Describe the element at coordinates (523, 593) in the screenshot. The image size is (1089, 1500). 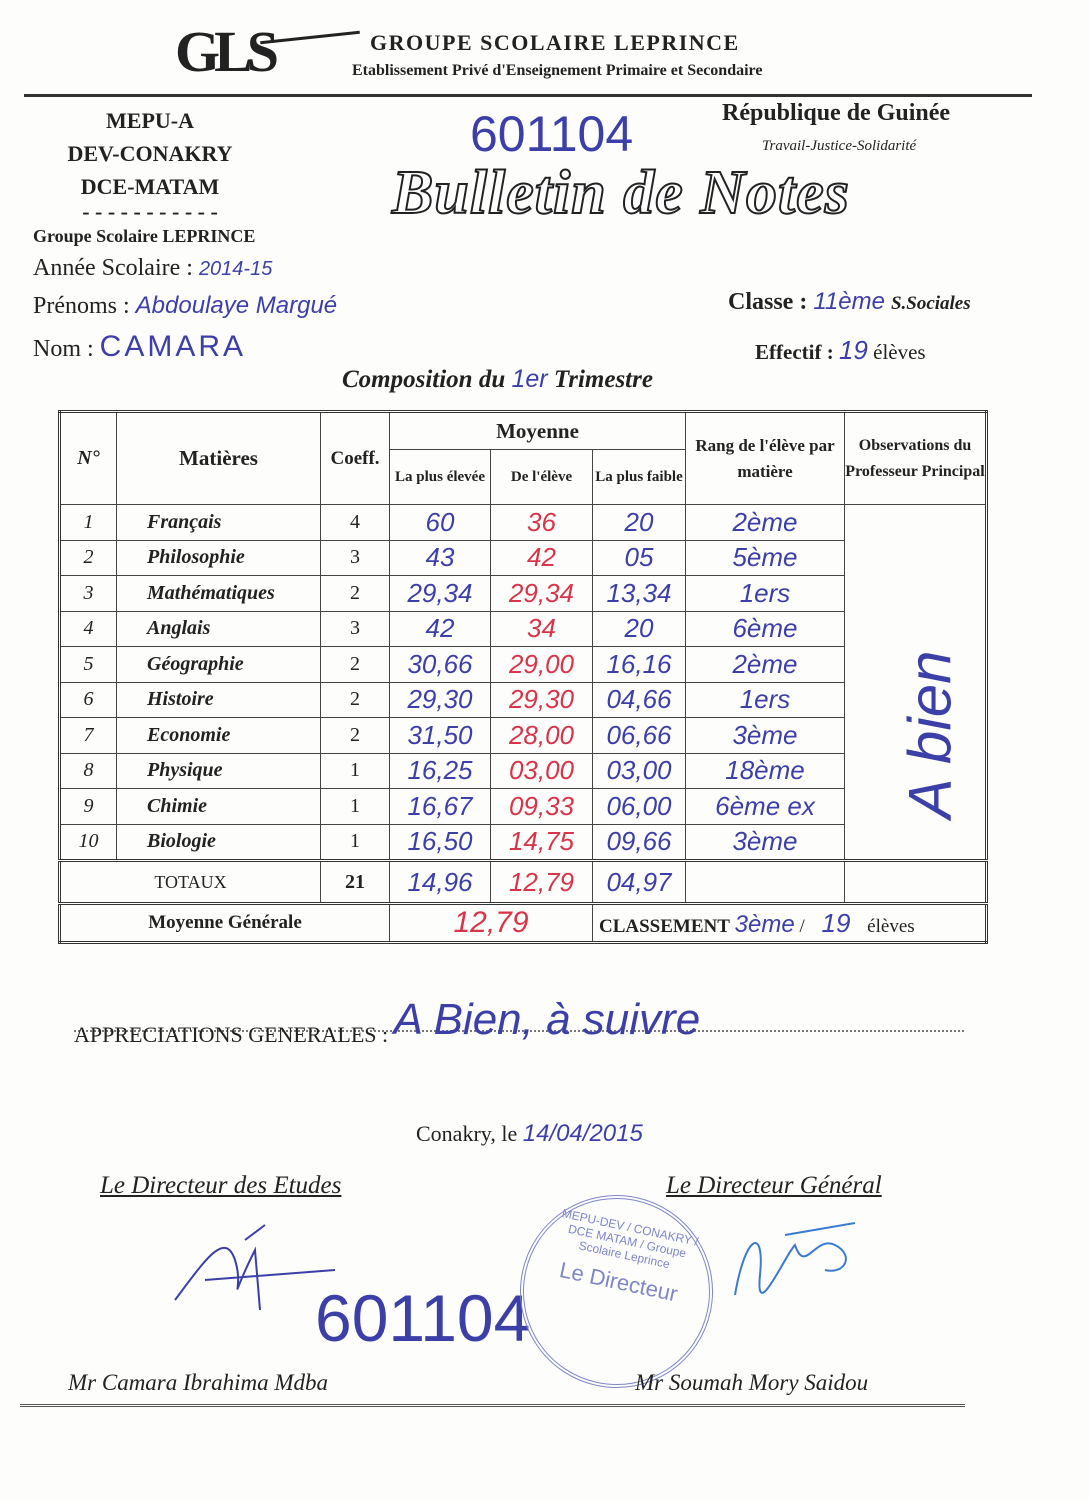
I see `subject-row: 3 Mathématiques 2 29,34 29,34 13,34 1ers` at that location.